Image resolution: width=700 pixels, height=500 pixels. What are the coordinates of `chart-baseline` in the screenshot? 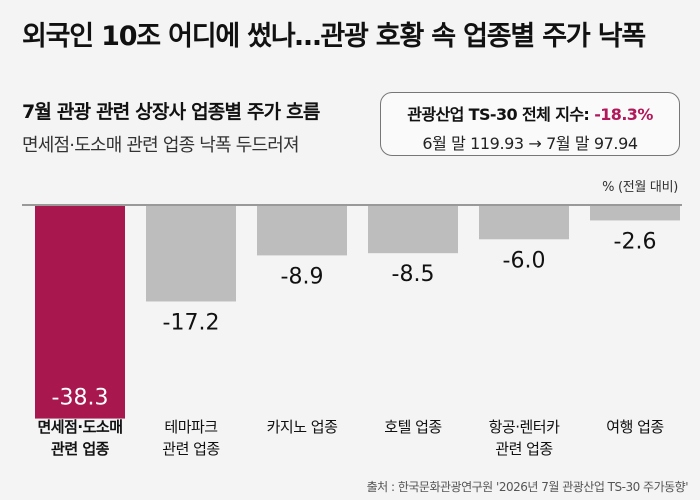 It's located at (352, 205).